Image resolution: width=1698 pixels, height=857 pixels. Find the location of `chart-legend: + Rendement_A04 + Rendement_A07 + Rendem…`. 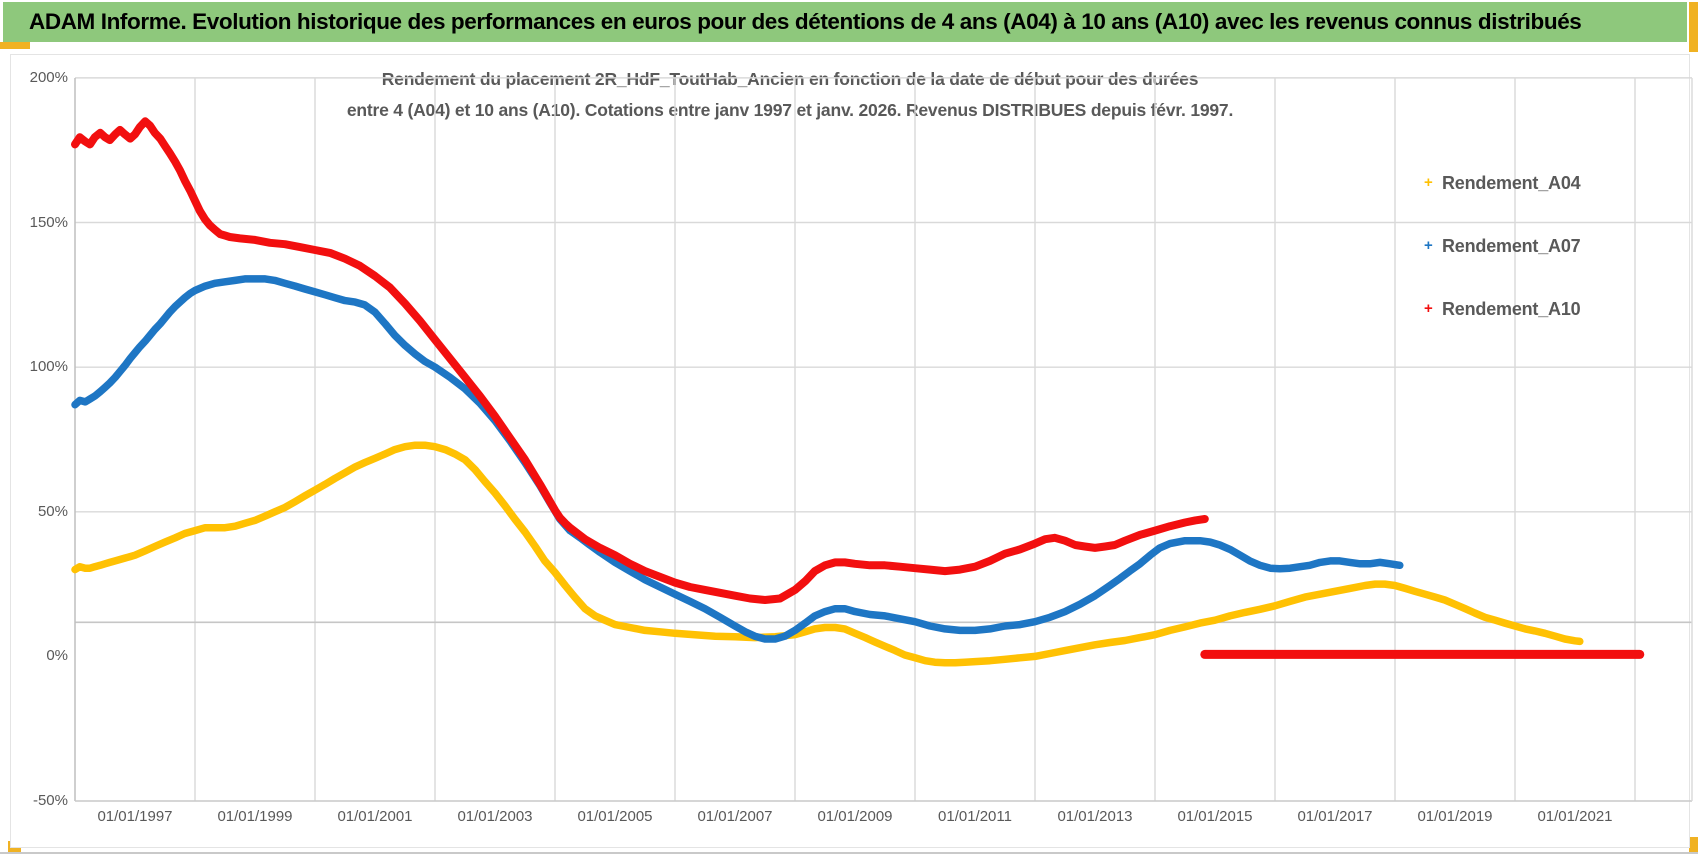

chart-legend: + Rendement_A04 + Rendement_A07 + Rendem… is located at coordinates (1539, 266).